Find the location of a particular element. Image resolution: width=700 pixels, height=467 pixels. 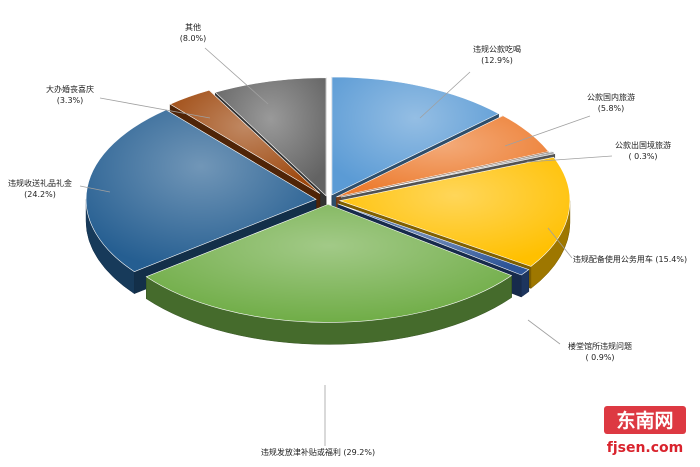

slice-label-7: 大办婚丧喜庆(3.3%) is located at coordinates (70, 94).